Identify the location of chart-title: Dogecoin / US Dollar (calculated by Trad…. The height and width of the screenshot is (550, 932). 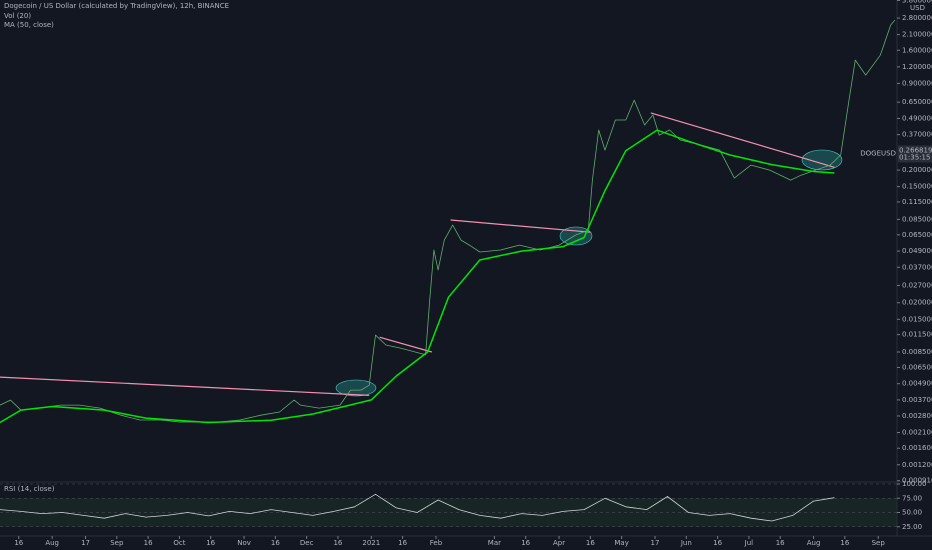
(116, 6).